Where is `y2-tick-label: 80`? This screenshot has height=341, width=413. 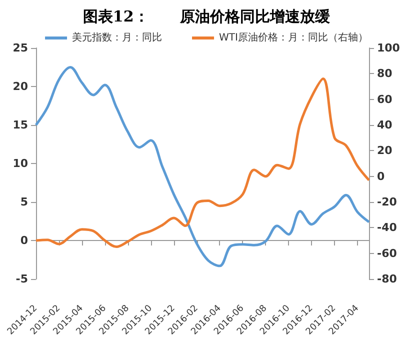 y2-tick-label: 80 is located at coordinates (385, 73).